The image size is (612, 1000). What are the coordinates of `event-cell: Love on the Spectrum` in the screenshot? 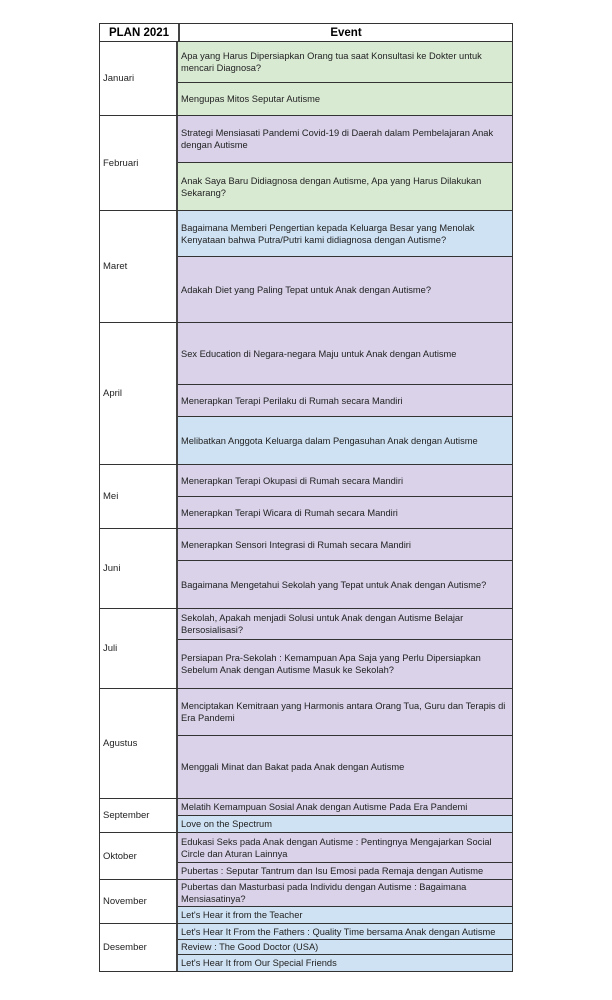 It's located at (345, 824).